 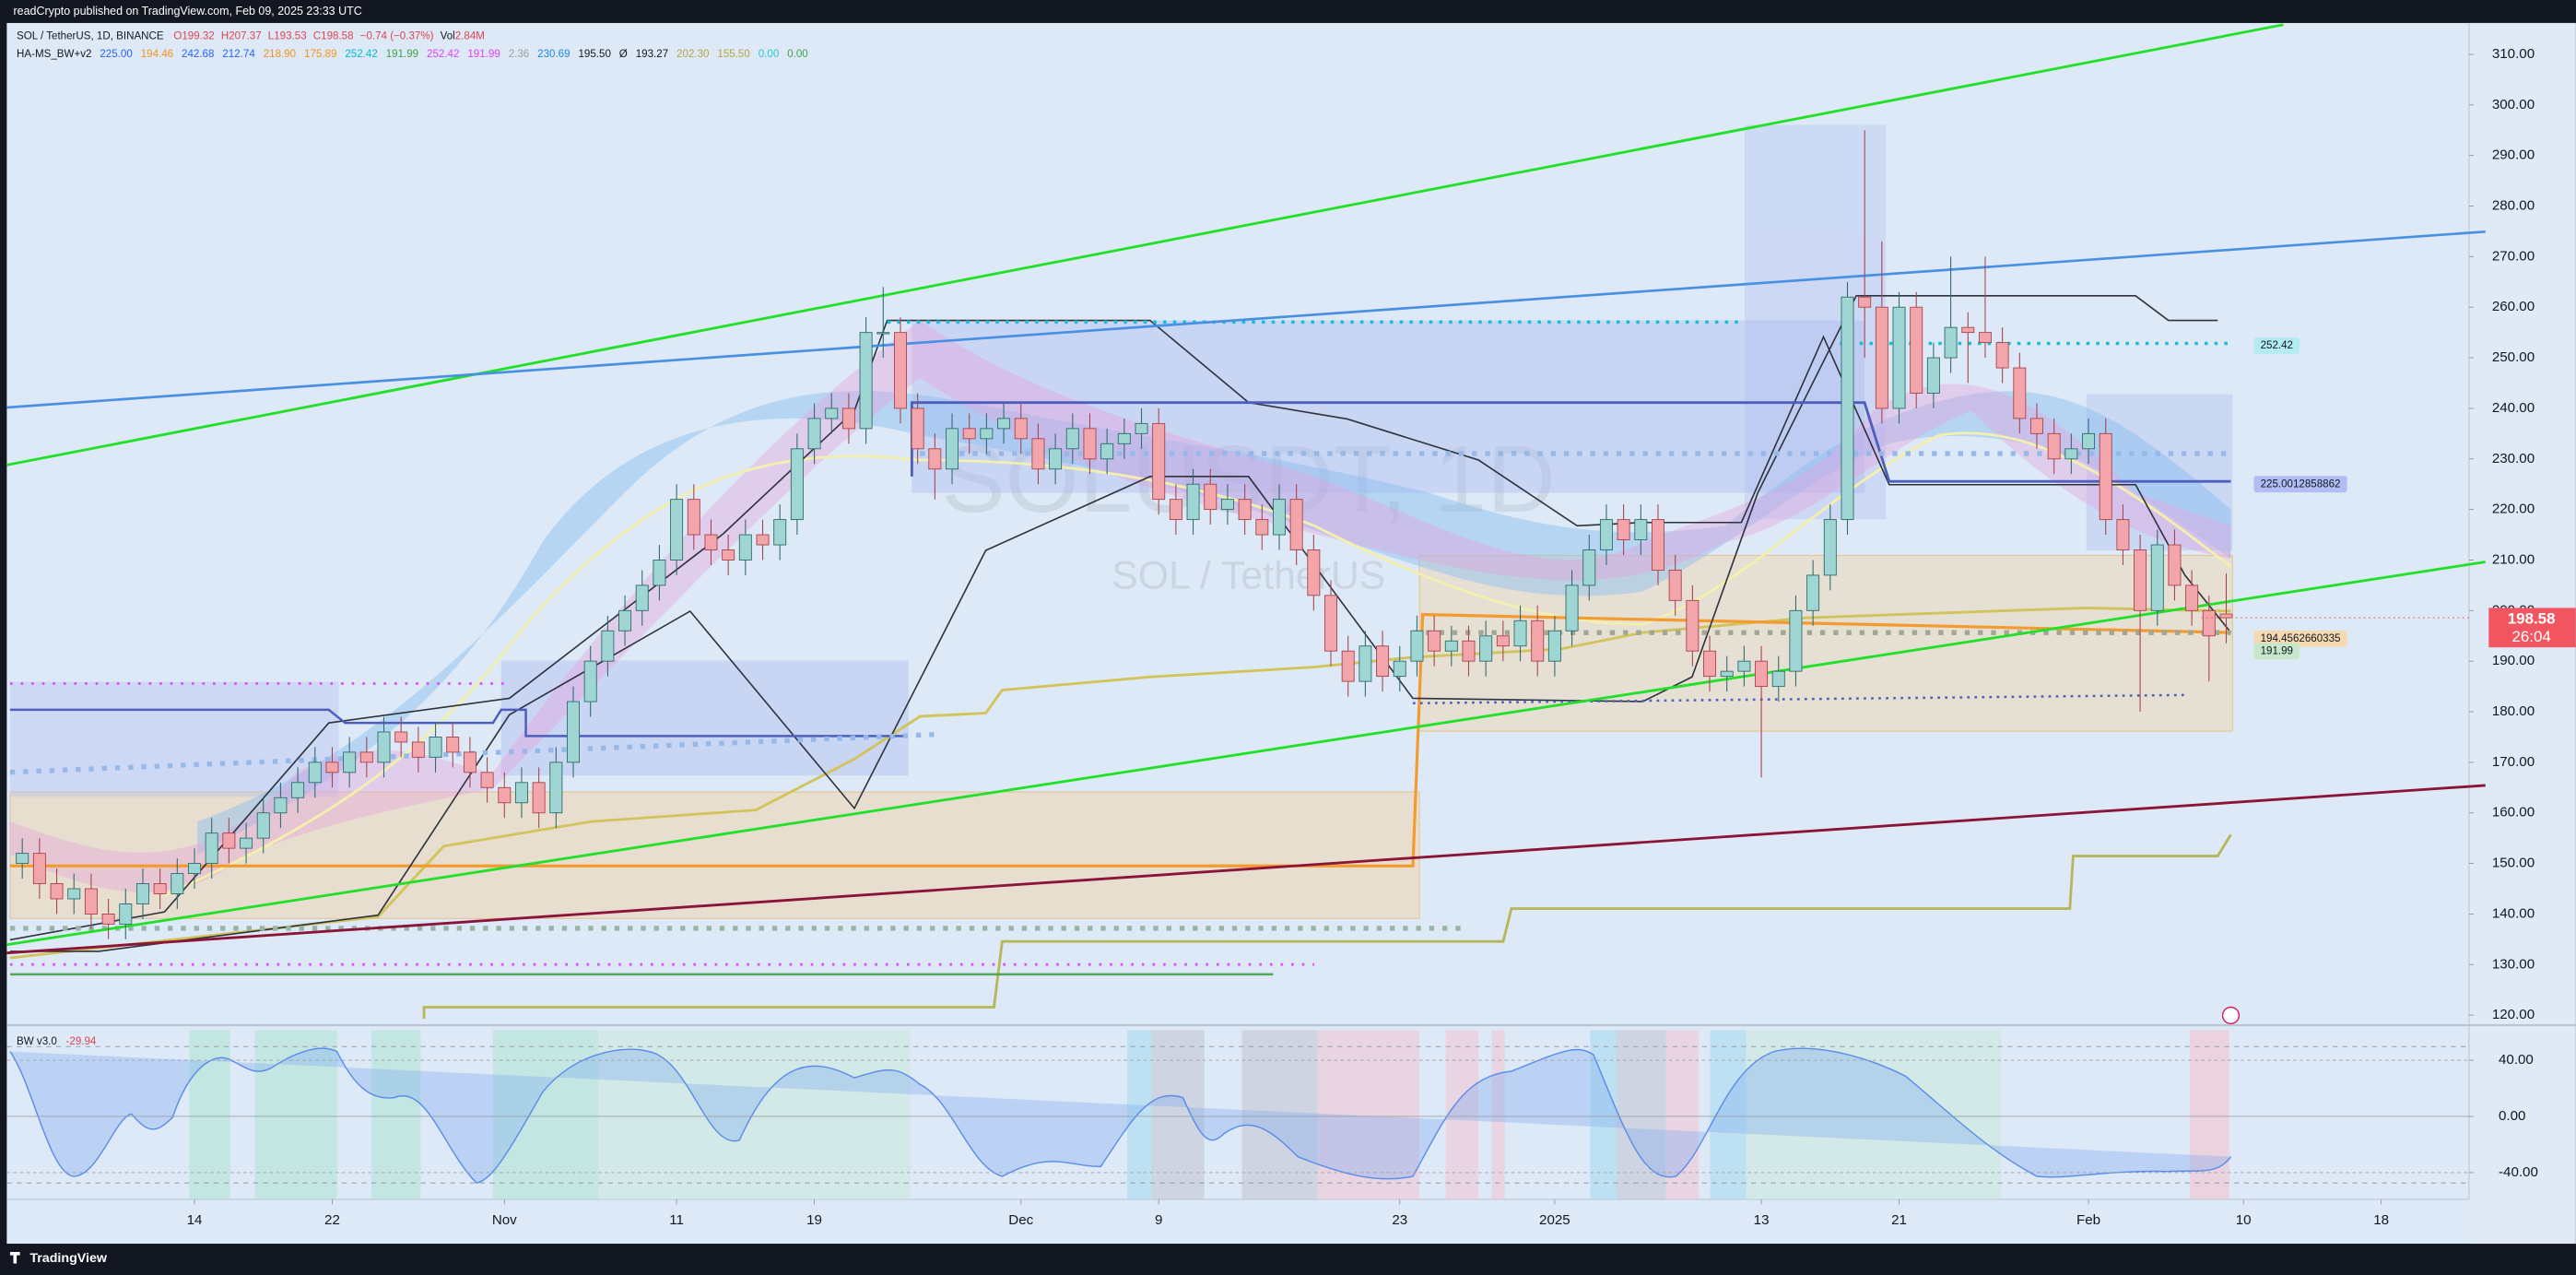 I want to click on time-tick-label: 14, so click(x=195, y=1220).